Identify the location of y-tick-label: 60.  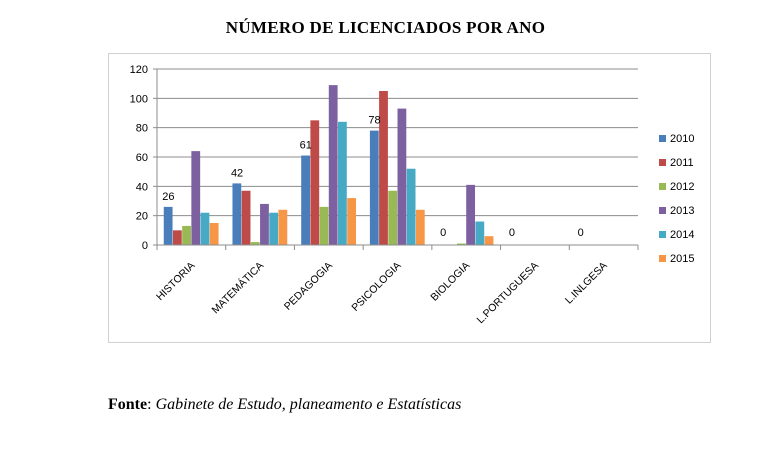
(142, 158).